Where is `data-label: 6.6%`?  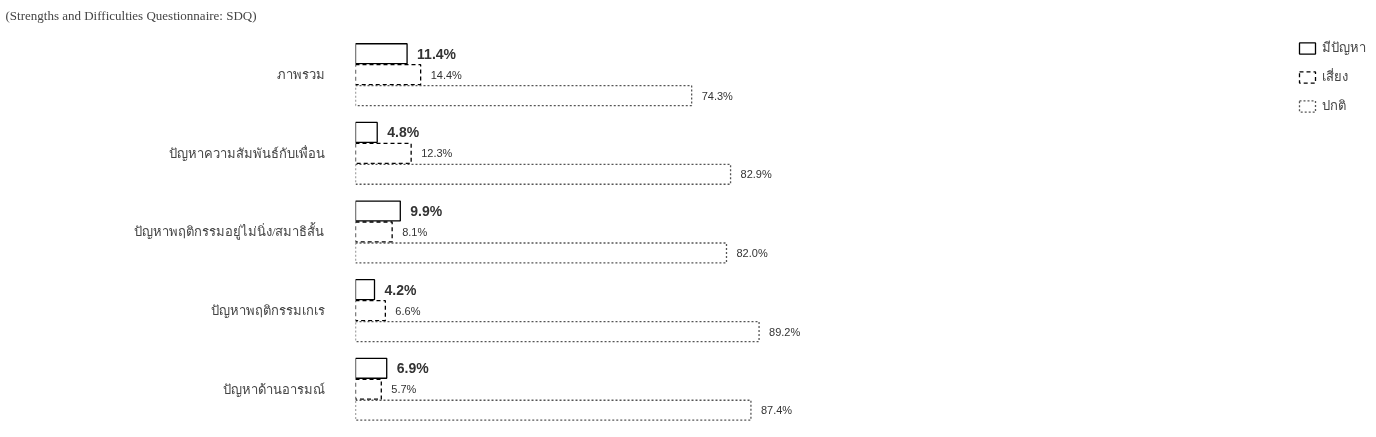 data-label: 6.6% is located at coordinates (408, 310).